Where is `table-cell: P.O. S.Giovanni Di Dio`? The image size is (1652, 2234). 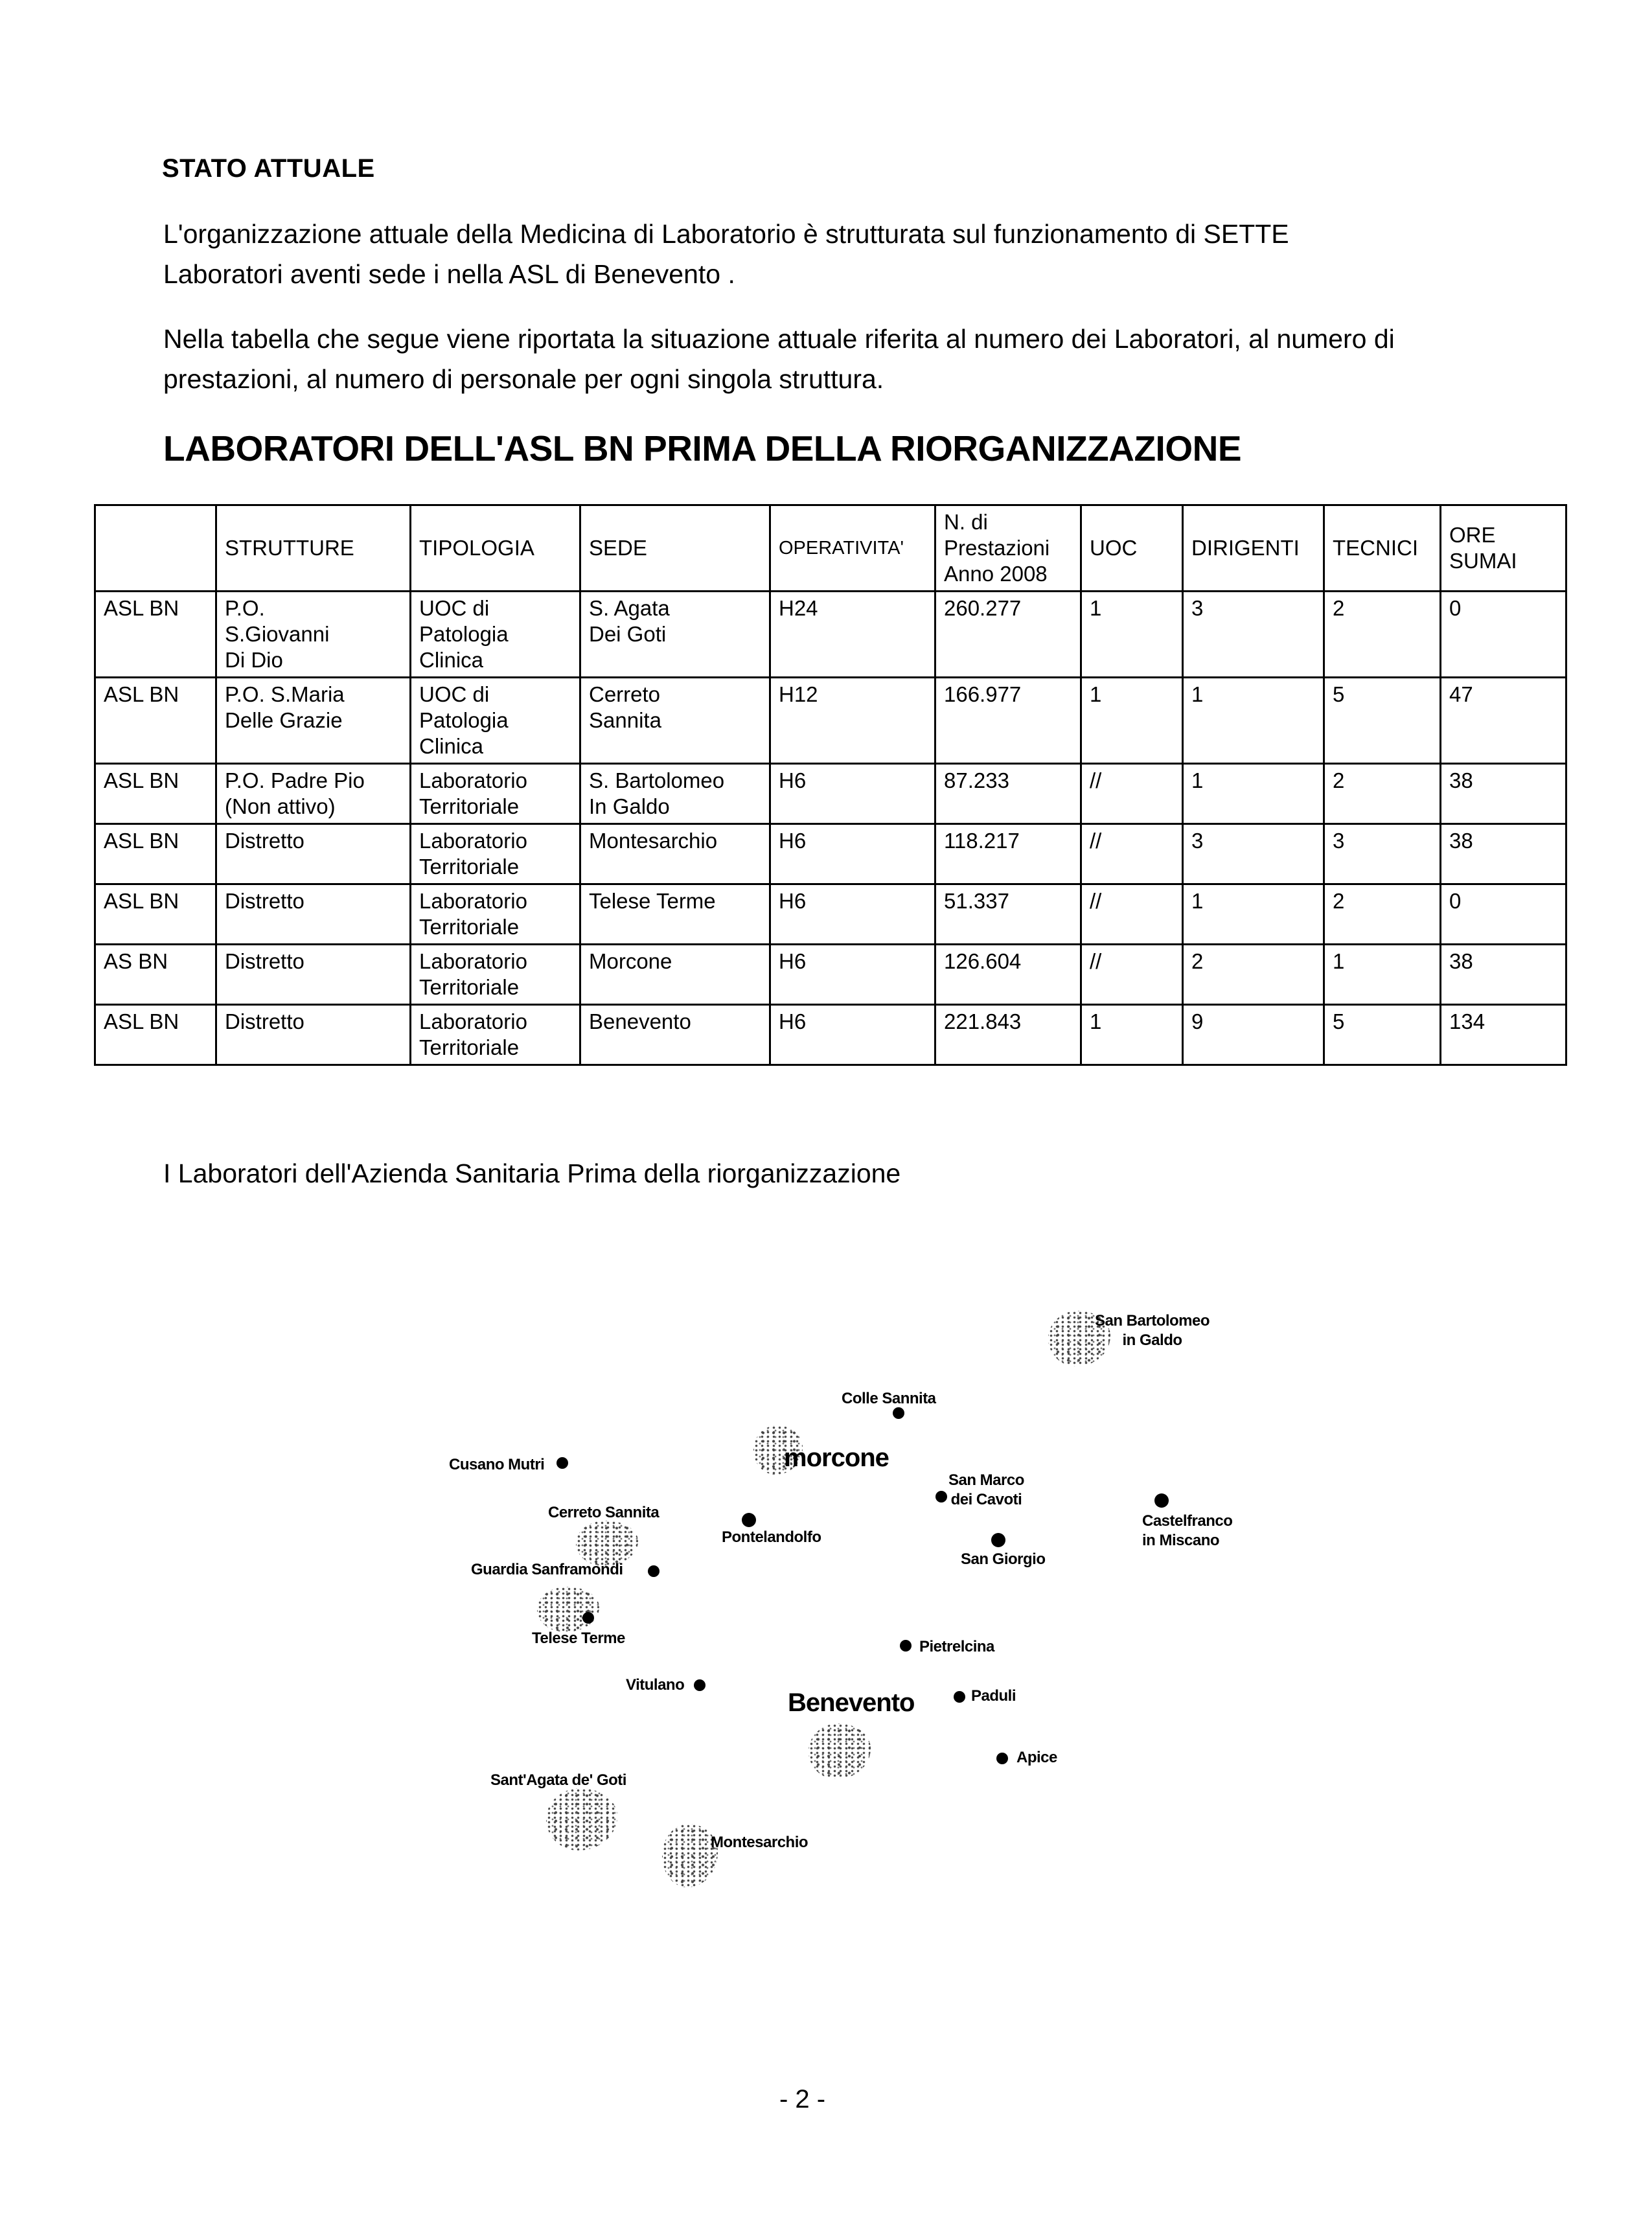
table-cell: P.O. S.Giovanni Di Dio is located at coordinates (313, 634).